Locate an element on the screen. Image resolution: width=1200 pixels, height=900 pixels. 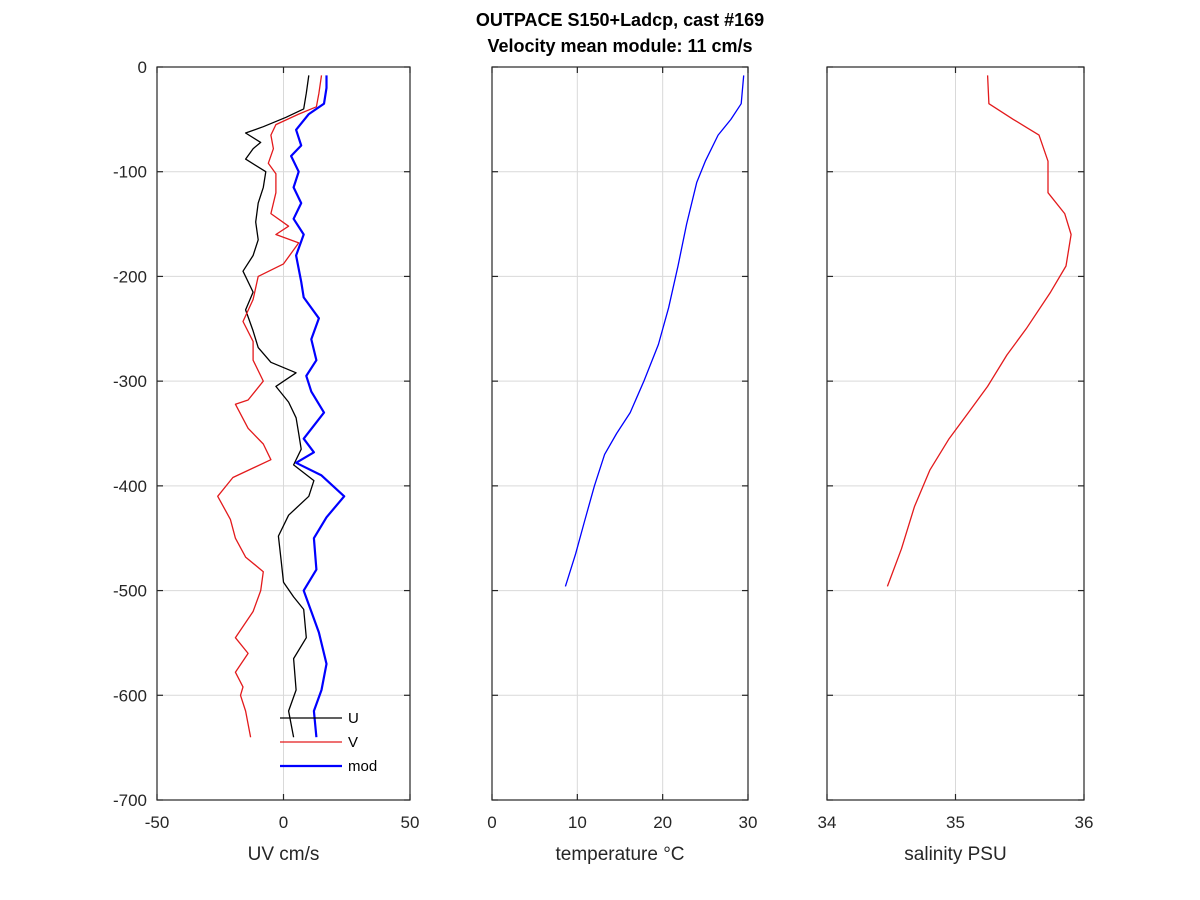
legend-label-u: U is located at coordinates (353, 718).